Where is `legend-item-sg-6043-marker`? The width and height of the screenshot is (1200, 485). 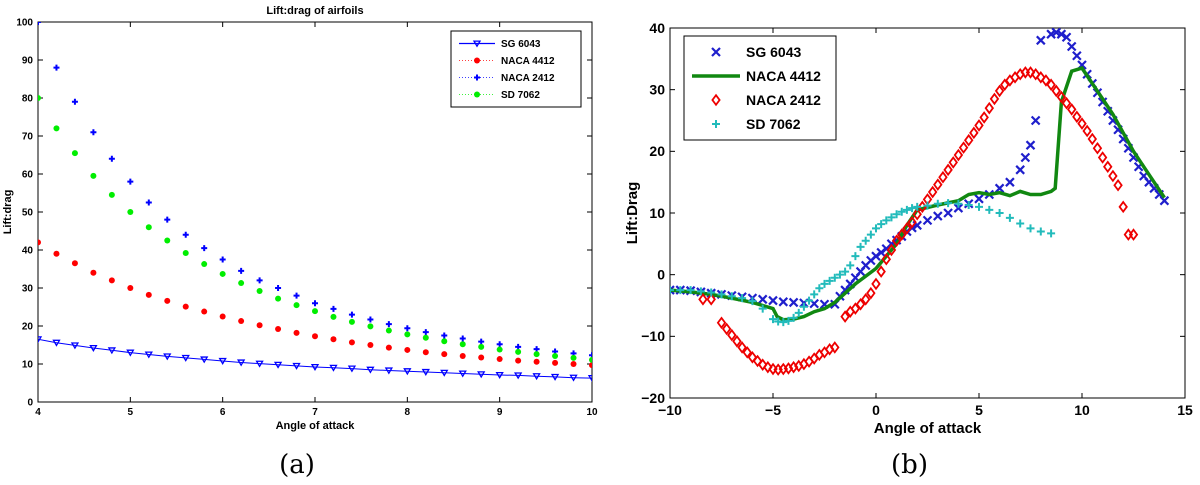
legend-item-sg-6043-marker is located at coordinates (716, 52).